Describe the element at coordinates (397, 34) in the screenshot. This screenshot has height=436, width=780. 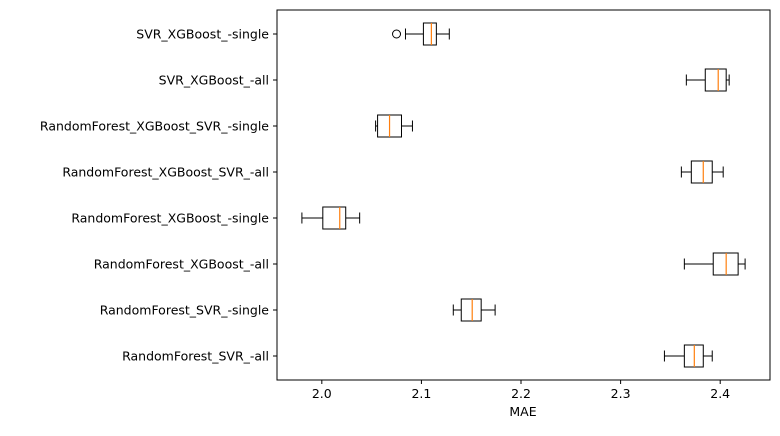
I see `outlier-point` at that location.